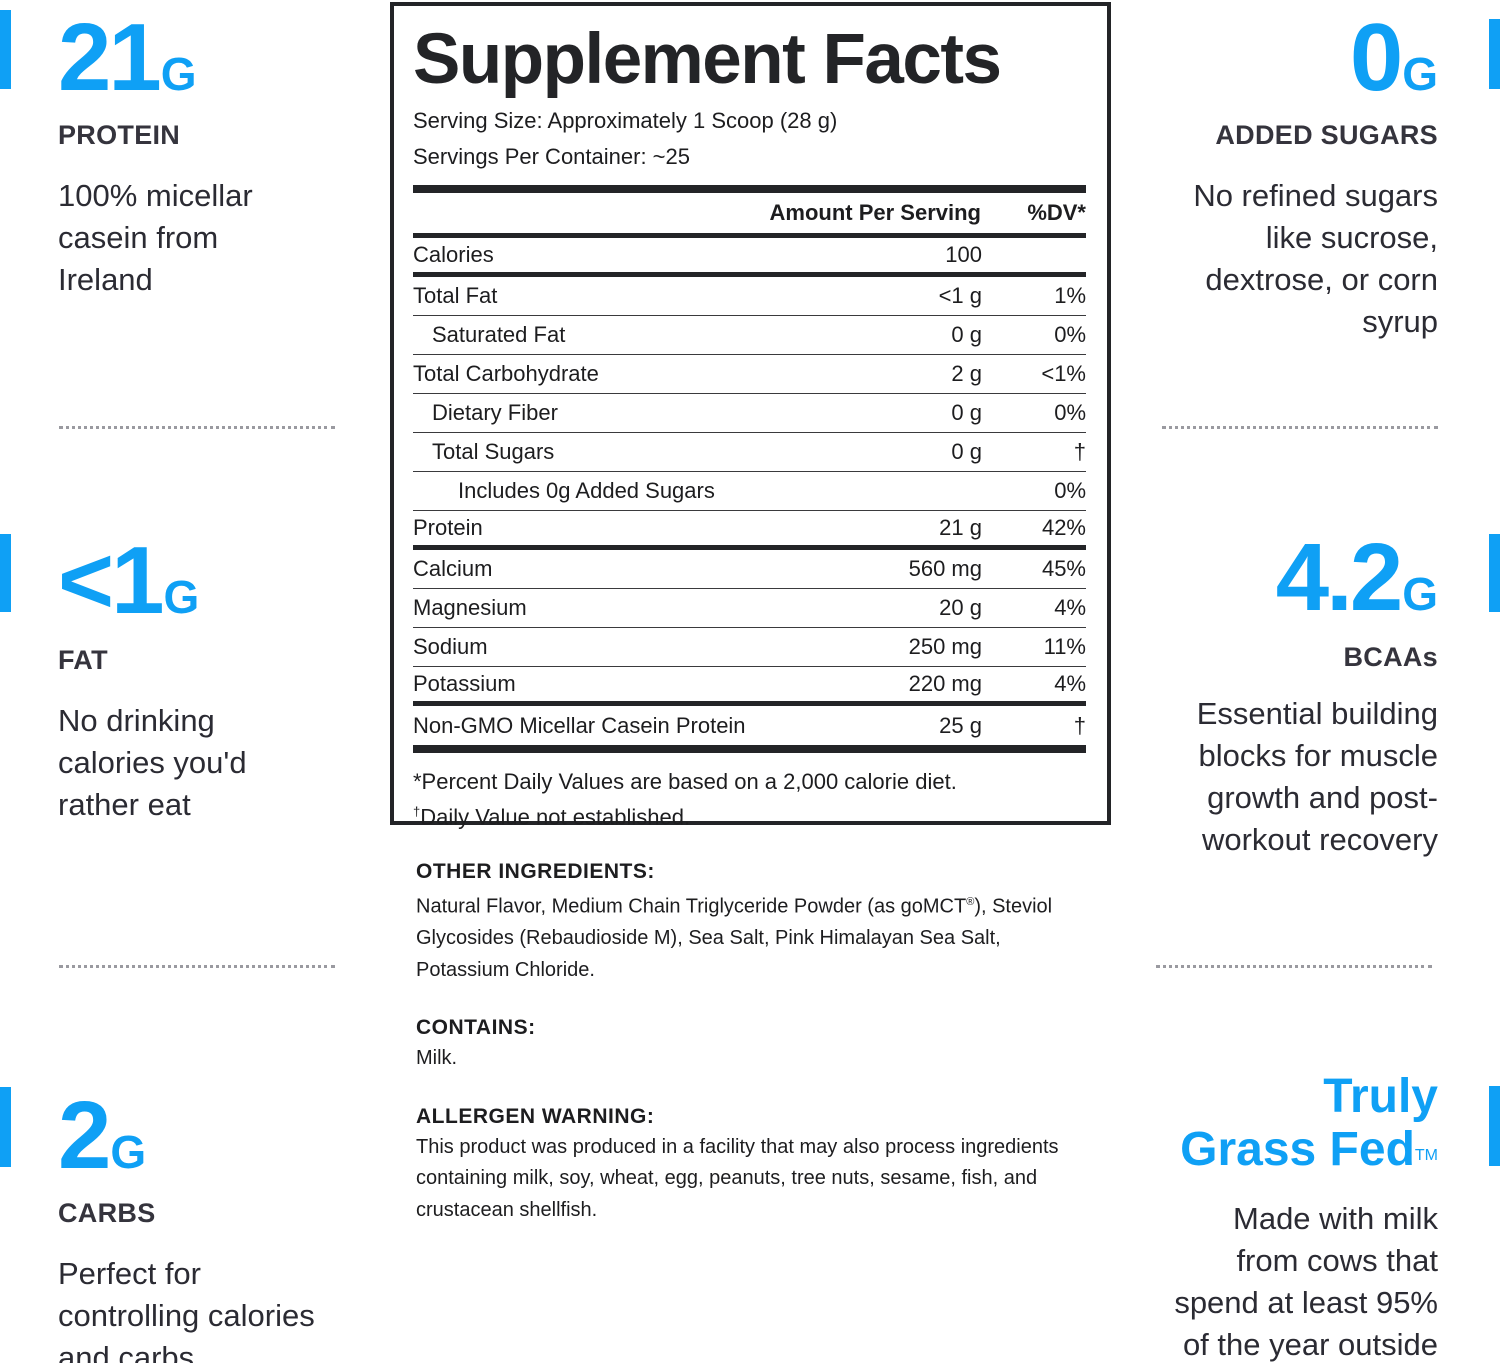 This screenshot has height=1363, width=1500. Describe the element at coordinates (945, 646) in the screenshot. I see `row-amount: 250 mg` at that location.